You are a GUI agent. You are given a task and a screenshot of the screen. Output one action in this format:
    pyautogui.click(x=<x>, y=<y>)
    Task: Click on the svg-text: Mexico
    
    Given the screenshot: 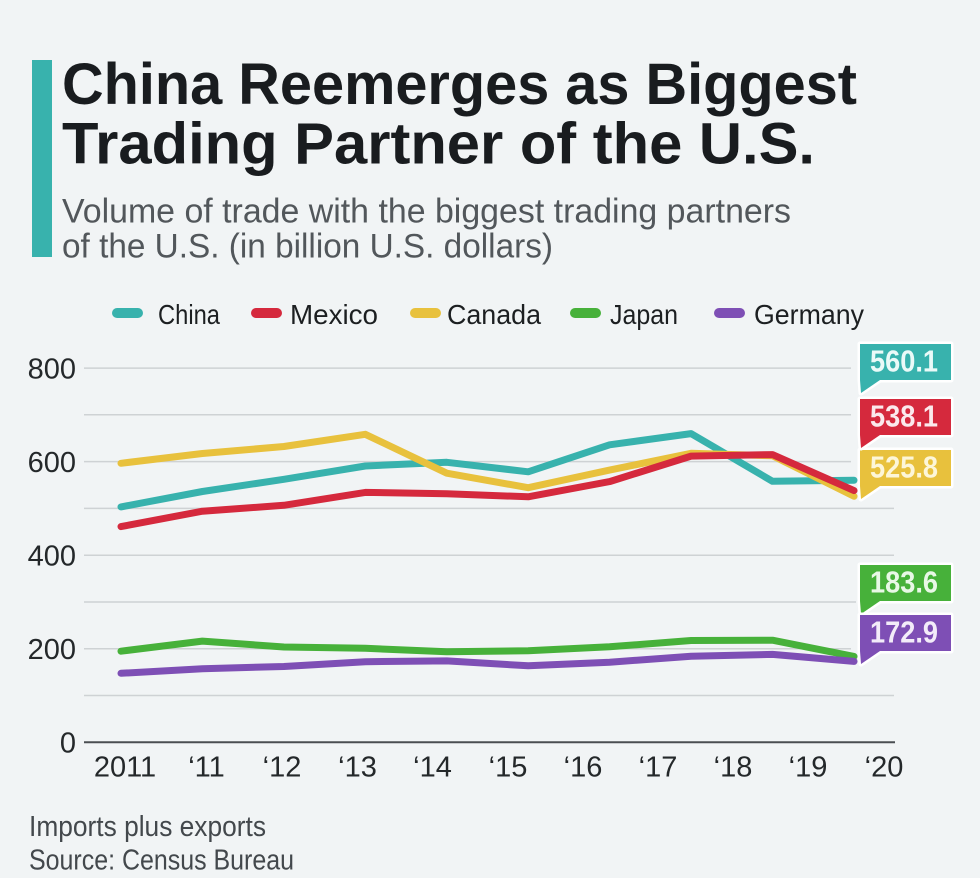 What is the action you would take?
    pyautogui.click(x=334, y=314)
    